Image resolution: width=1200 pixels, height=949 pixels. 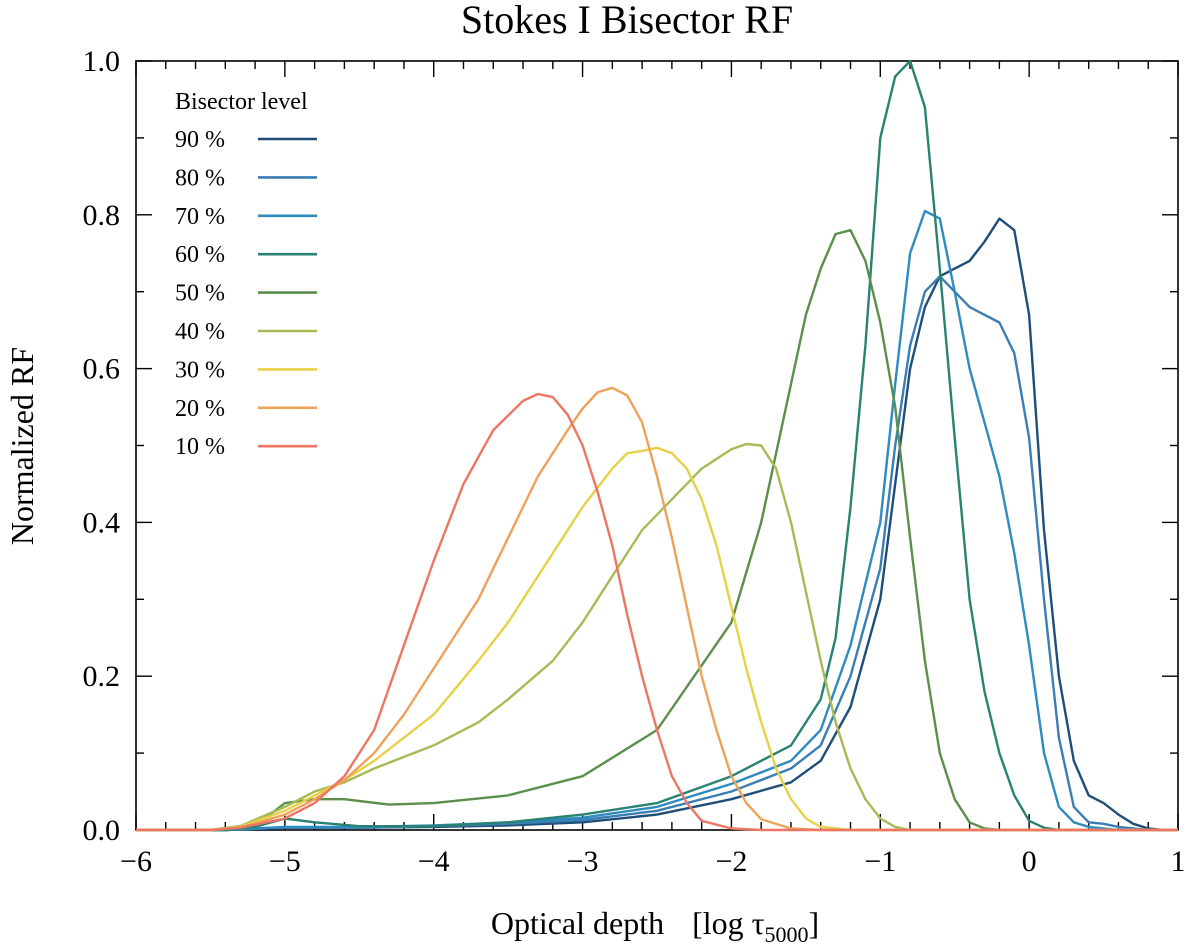 What do you see at coordinates (285, 861) in the screenshot?
I see `x-tick-label: −5` at bounding box center [285, 861].